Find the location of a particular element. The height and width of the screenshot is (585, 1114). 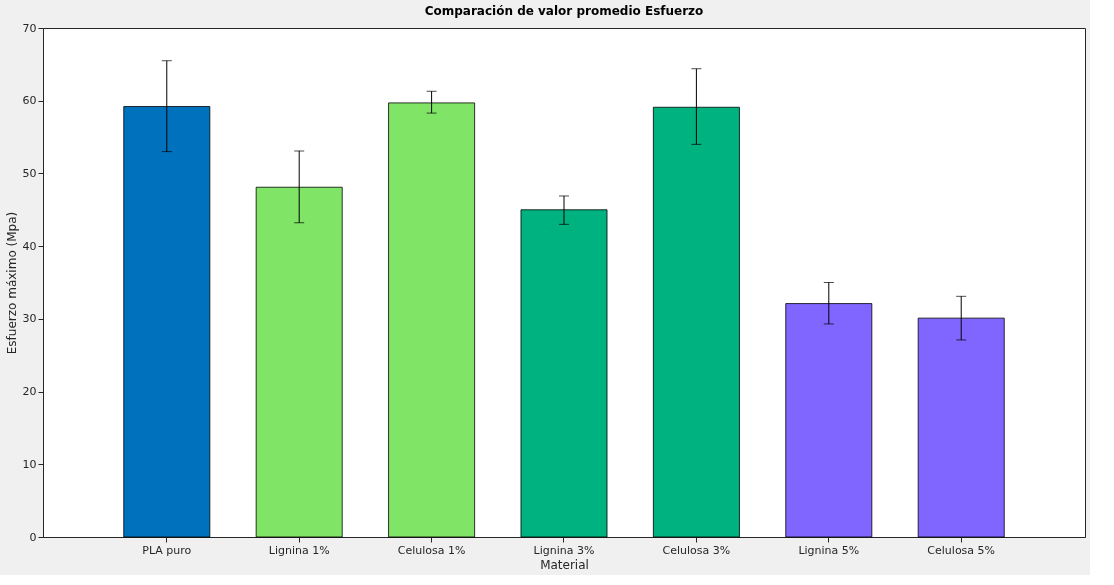

chart-title: Comparación de valor promedio Esfuerzo is located at coordinates (564, 11).